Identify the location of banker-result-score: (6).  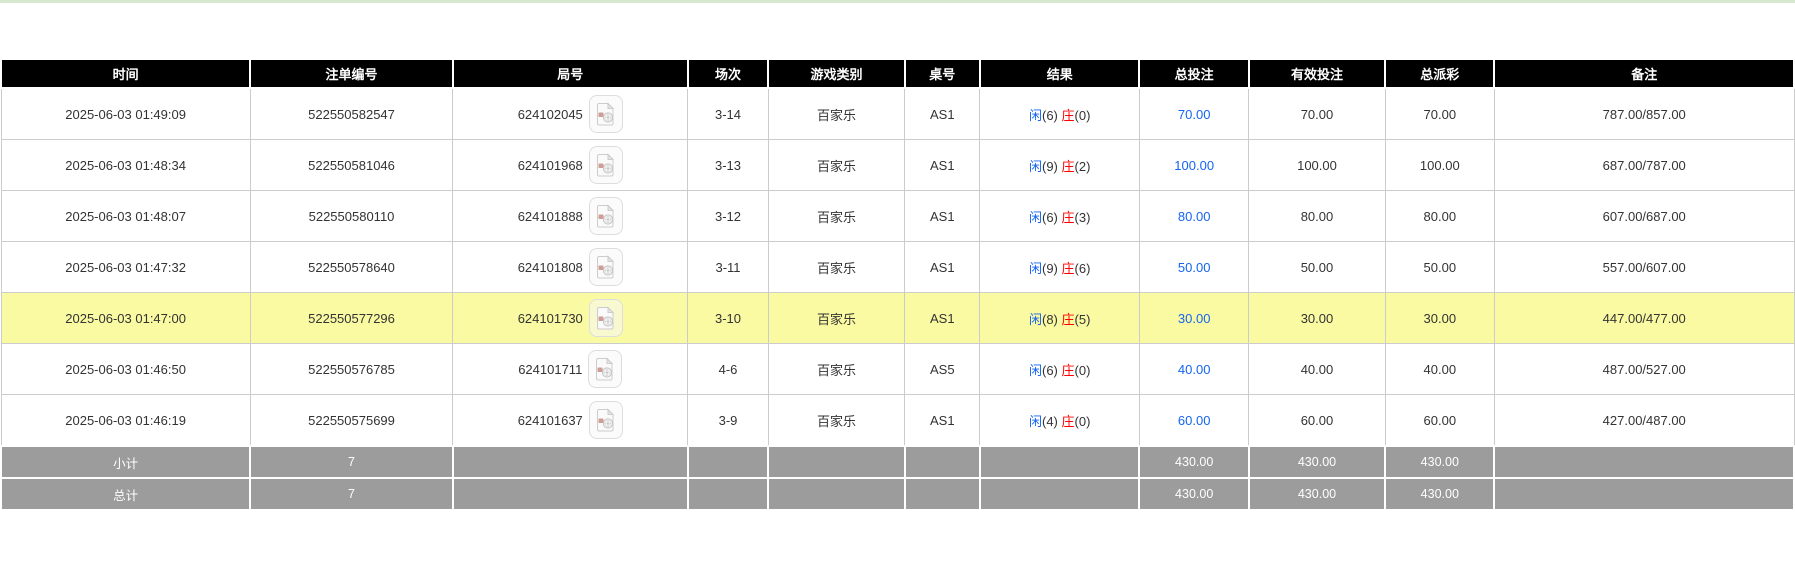
(1082, 268).